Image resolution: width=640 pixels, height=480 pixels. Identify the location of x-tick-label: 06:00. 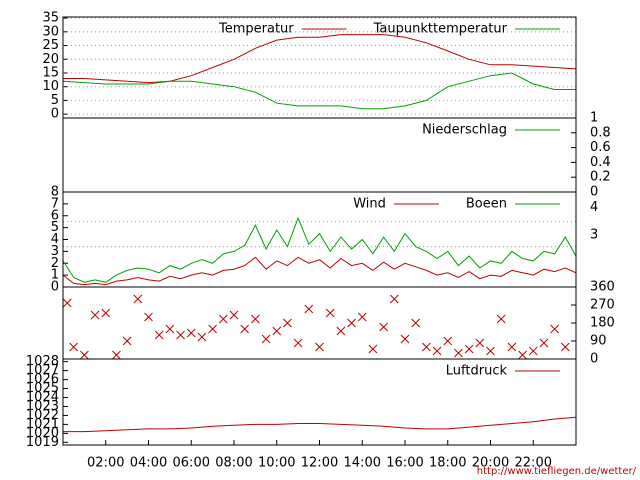
(191, 463).